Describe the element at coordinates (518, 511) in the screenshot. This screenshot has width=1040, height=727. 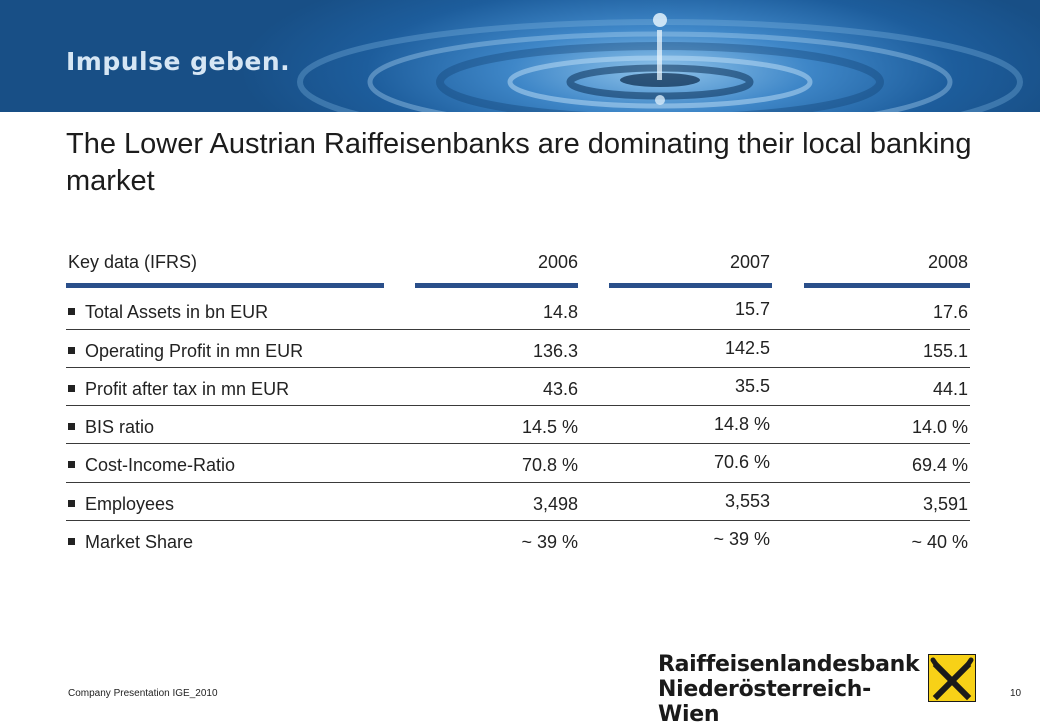
I see `table-row: Employees 3,498 3,553 3,591` at that location.